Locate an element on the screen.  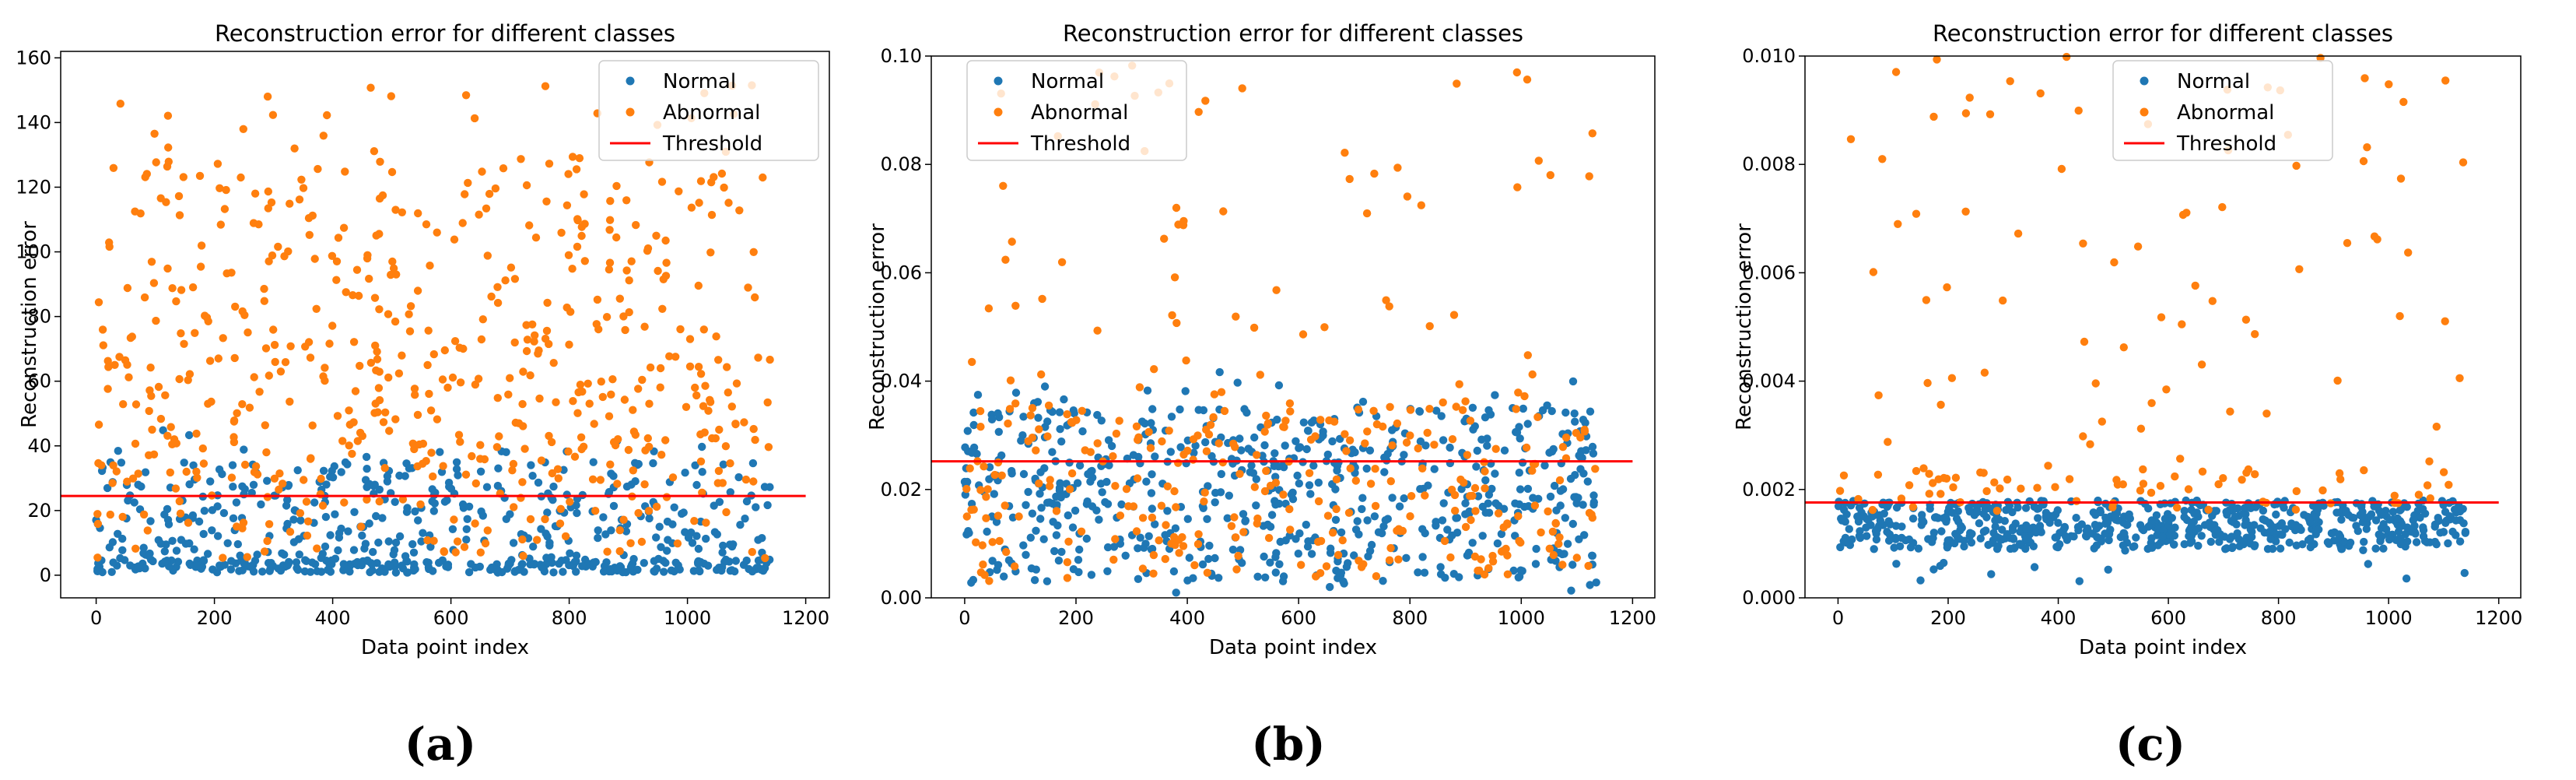
legend-label: Abnormal is located at coordinates (712, 113).